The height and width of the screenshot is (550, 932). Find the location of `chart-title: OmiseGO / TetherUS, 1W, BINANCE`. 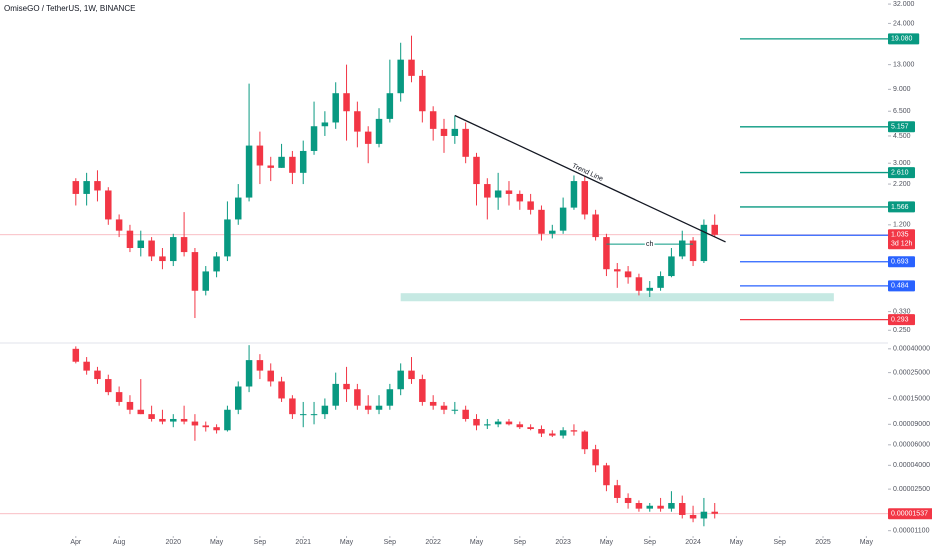

chart-title: OmiseGO / TetherUS, 1W, BINANCE is located at coordinates (69, 8).